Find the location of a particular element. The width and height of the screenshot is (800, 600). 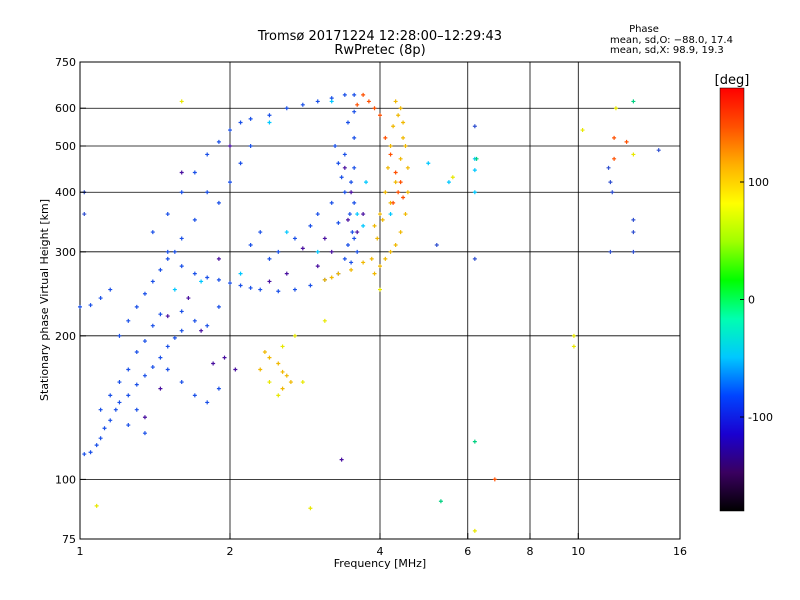

colorbar-label: [deg] is located at coordinates (732, 80).